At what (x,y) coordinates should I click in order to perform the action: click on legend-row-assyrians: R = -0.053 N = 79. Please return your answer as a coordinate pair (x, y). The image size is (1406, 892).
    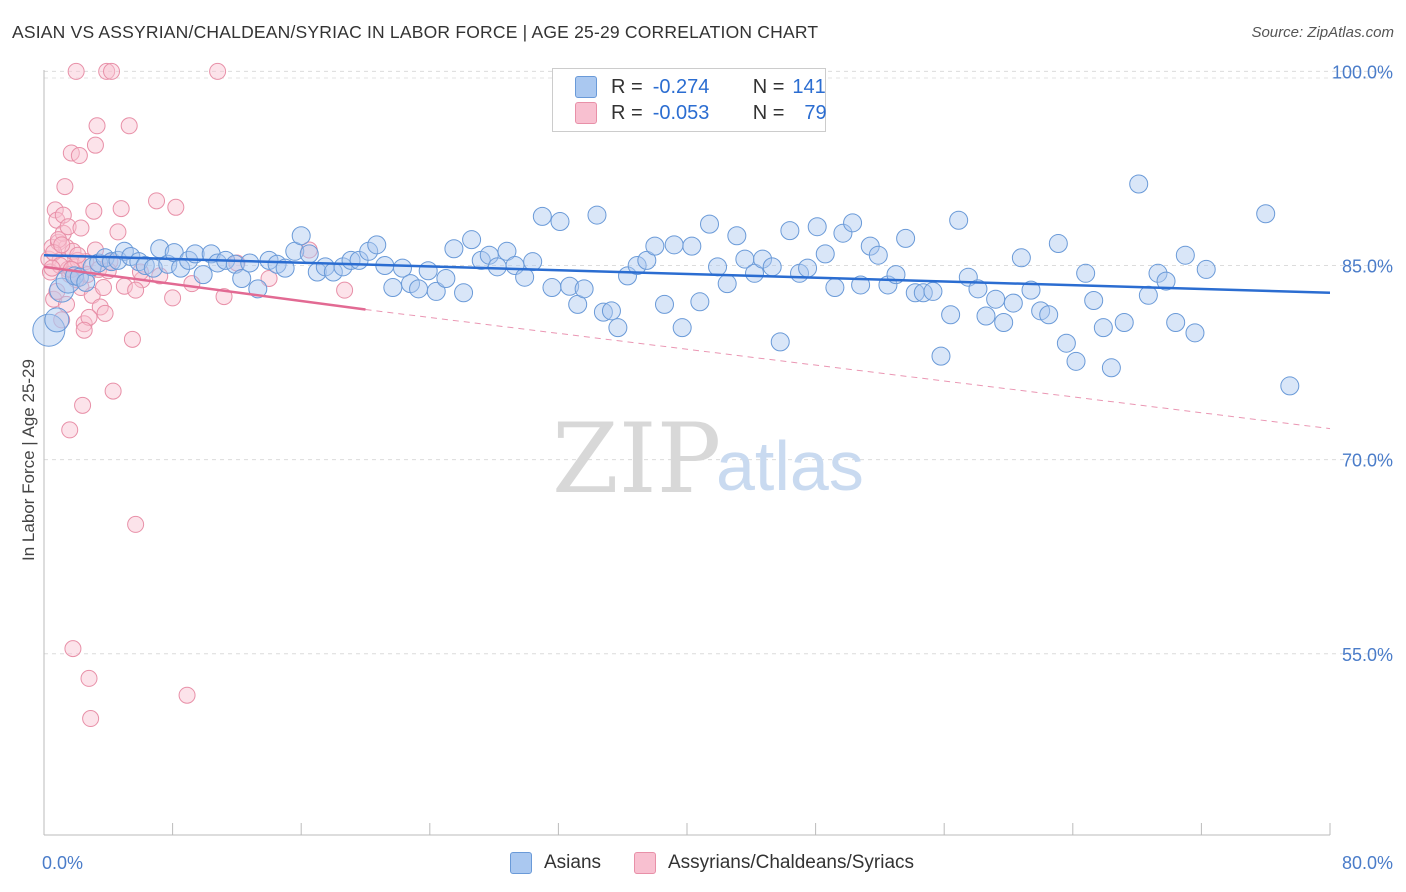
    Looking at the image, I should click on (701, 113).